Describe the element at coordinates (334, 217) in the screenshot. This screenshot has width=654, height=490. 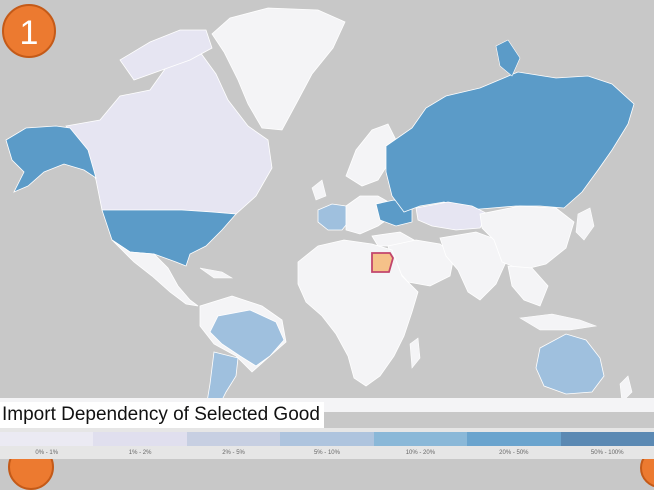
I see `country-western-europe` at that location.